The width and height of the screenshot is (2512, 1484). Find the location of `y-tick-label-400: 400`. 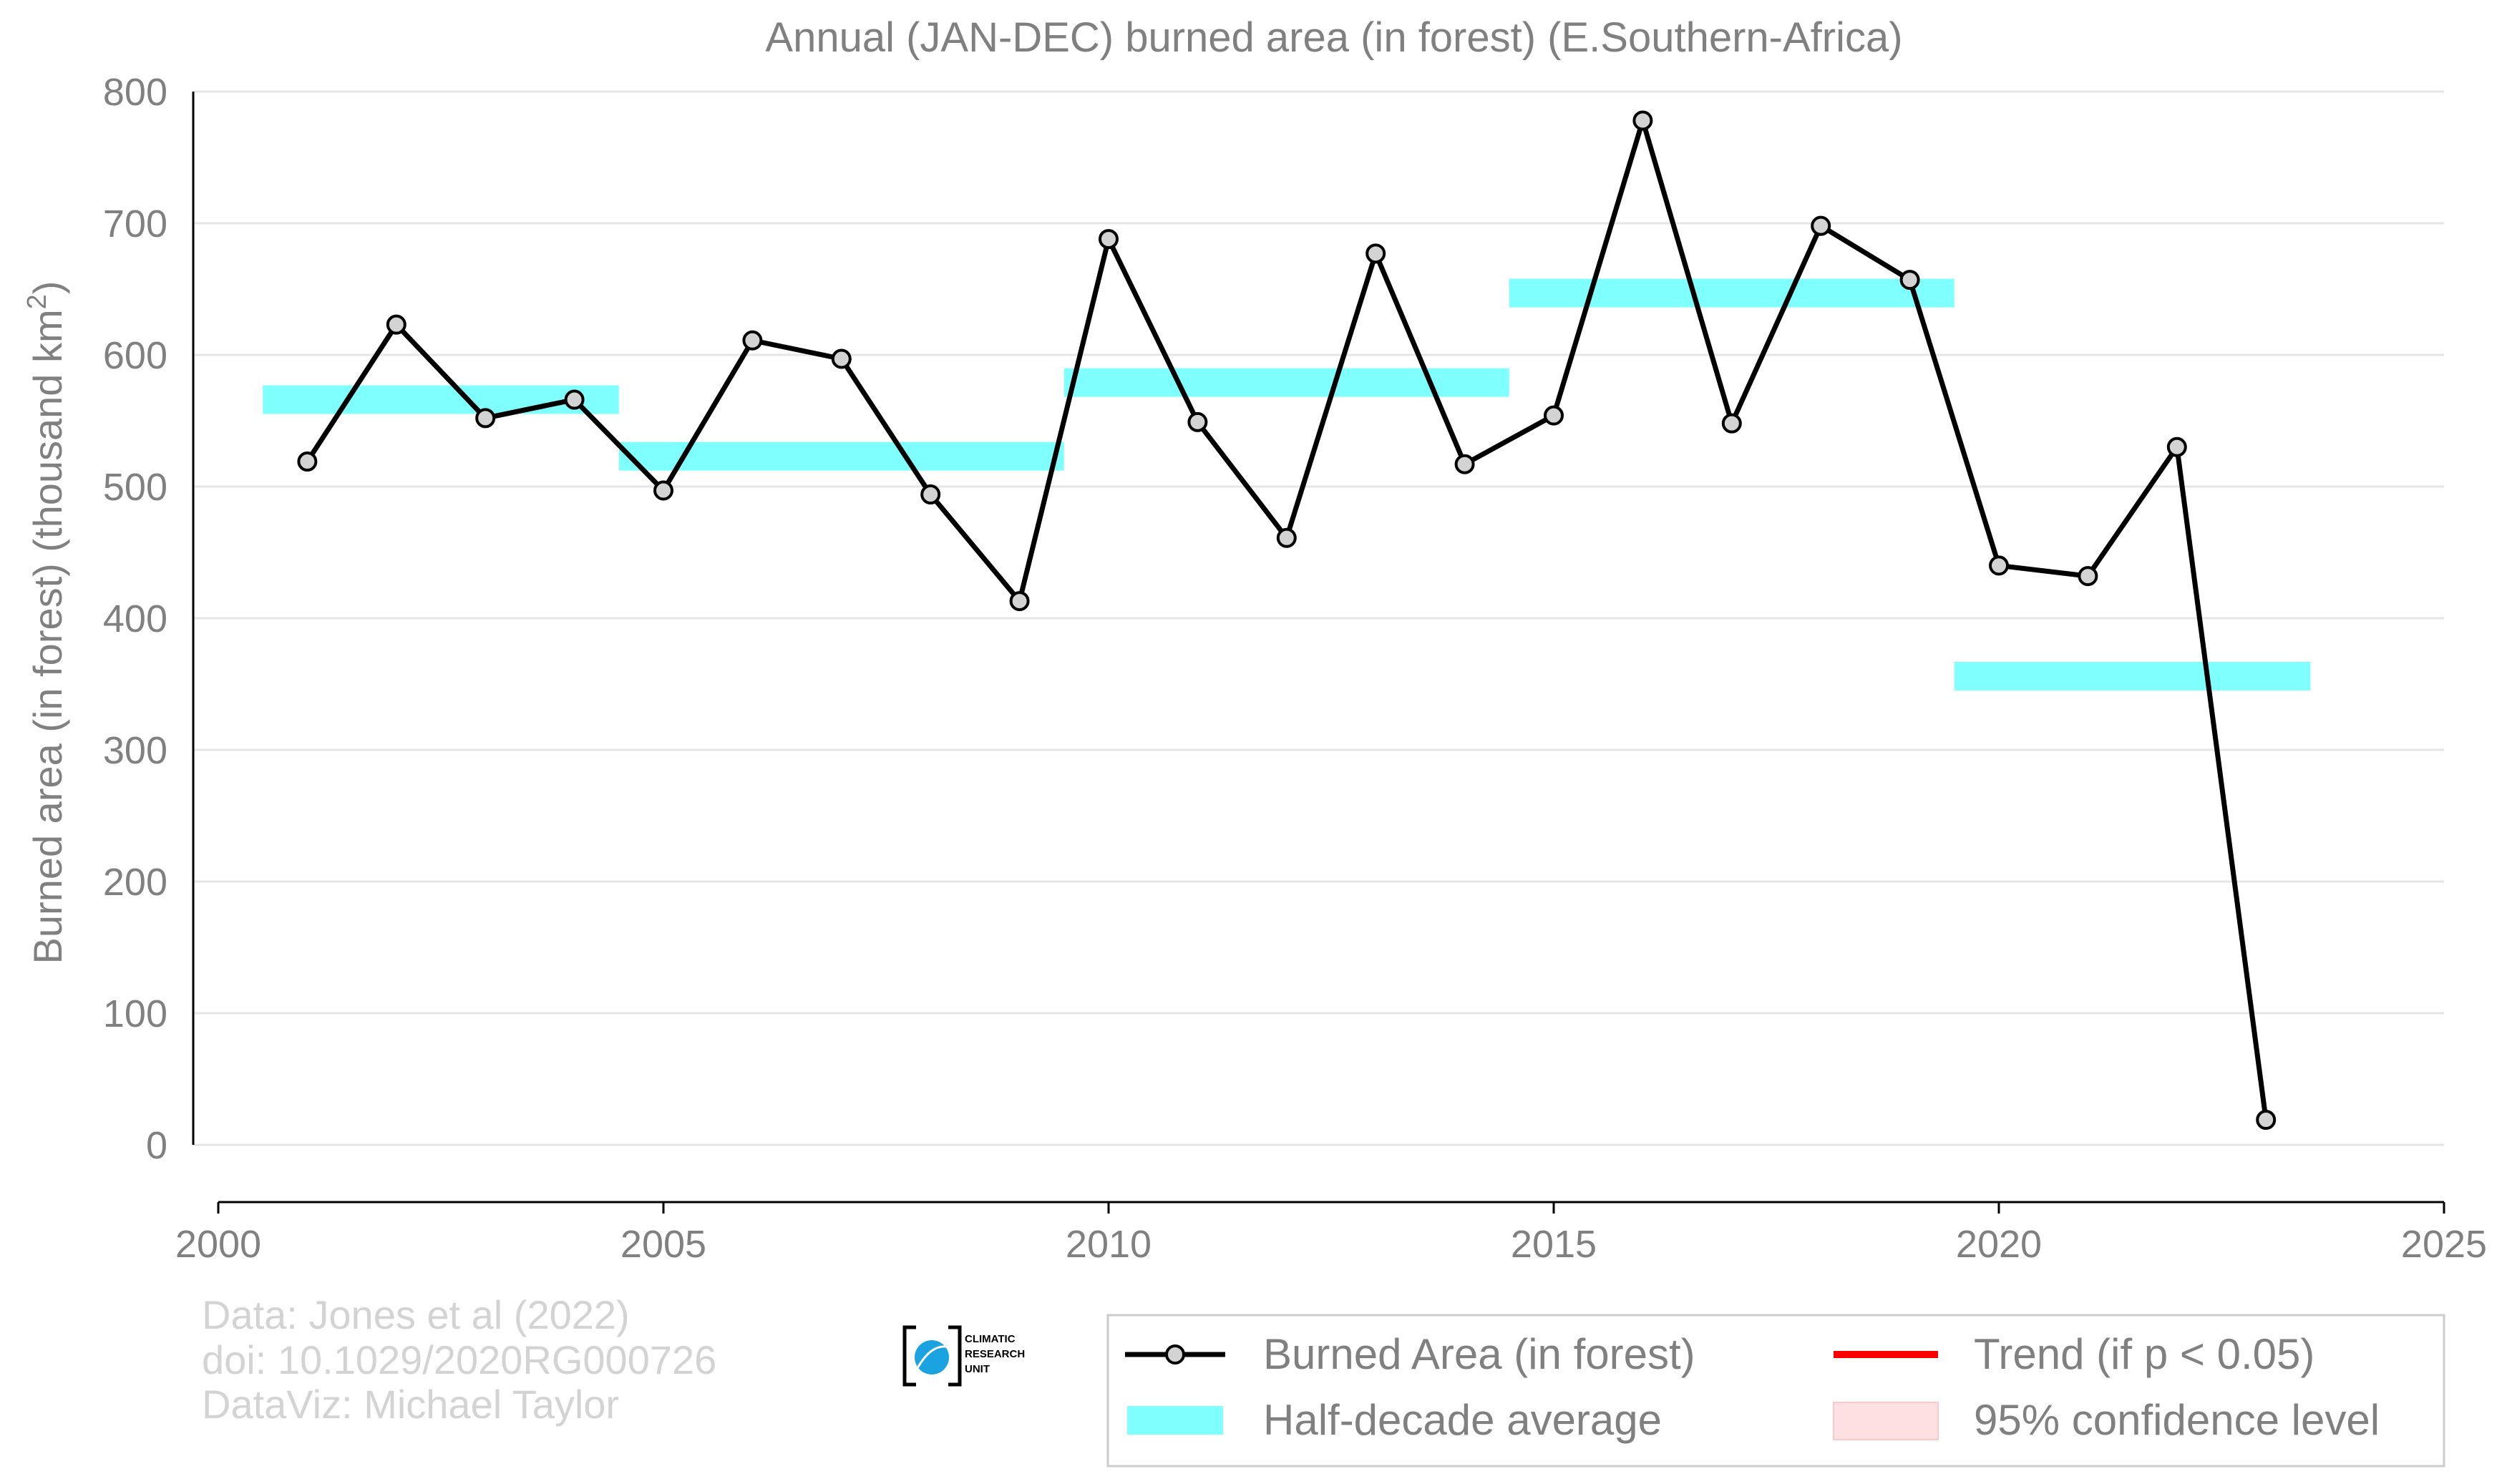

y-tick-label-400: 400 is located at coordinates (135, 618).